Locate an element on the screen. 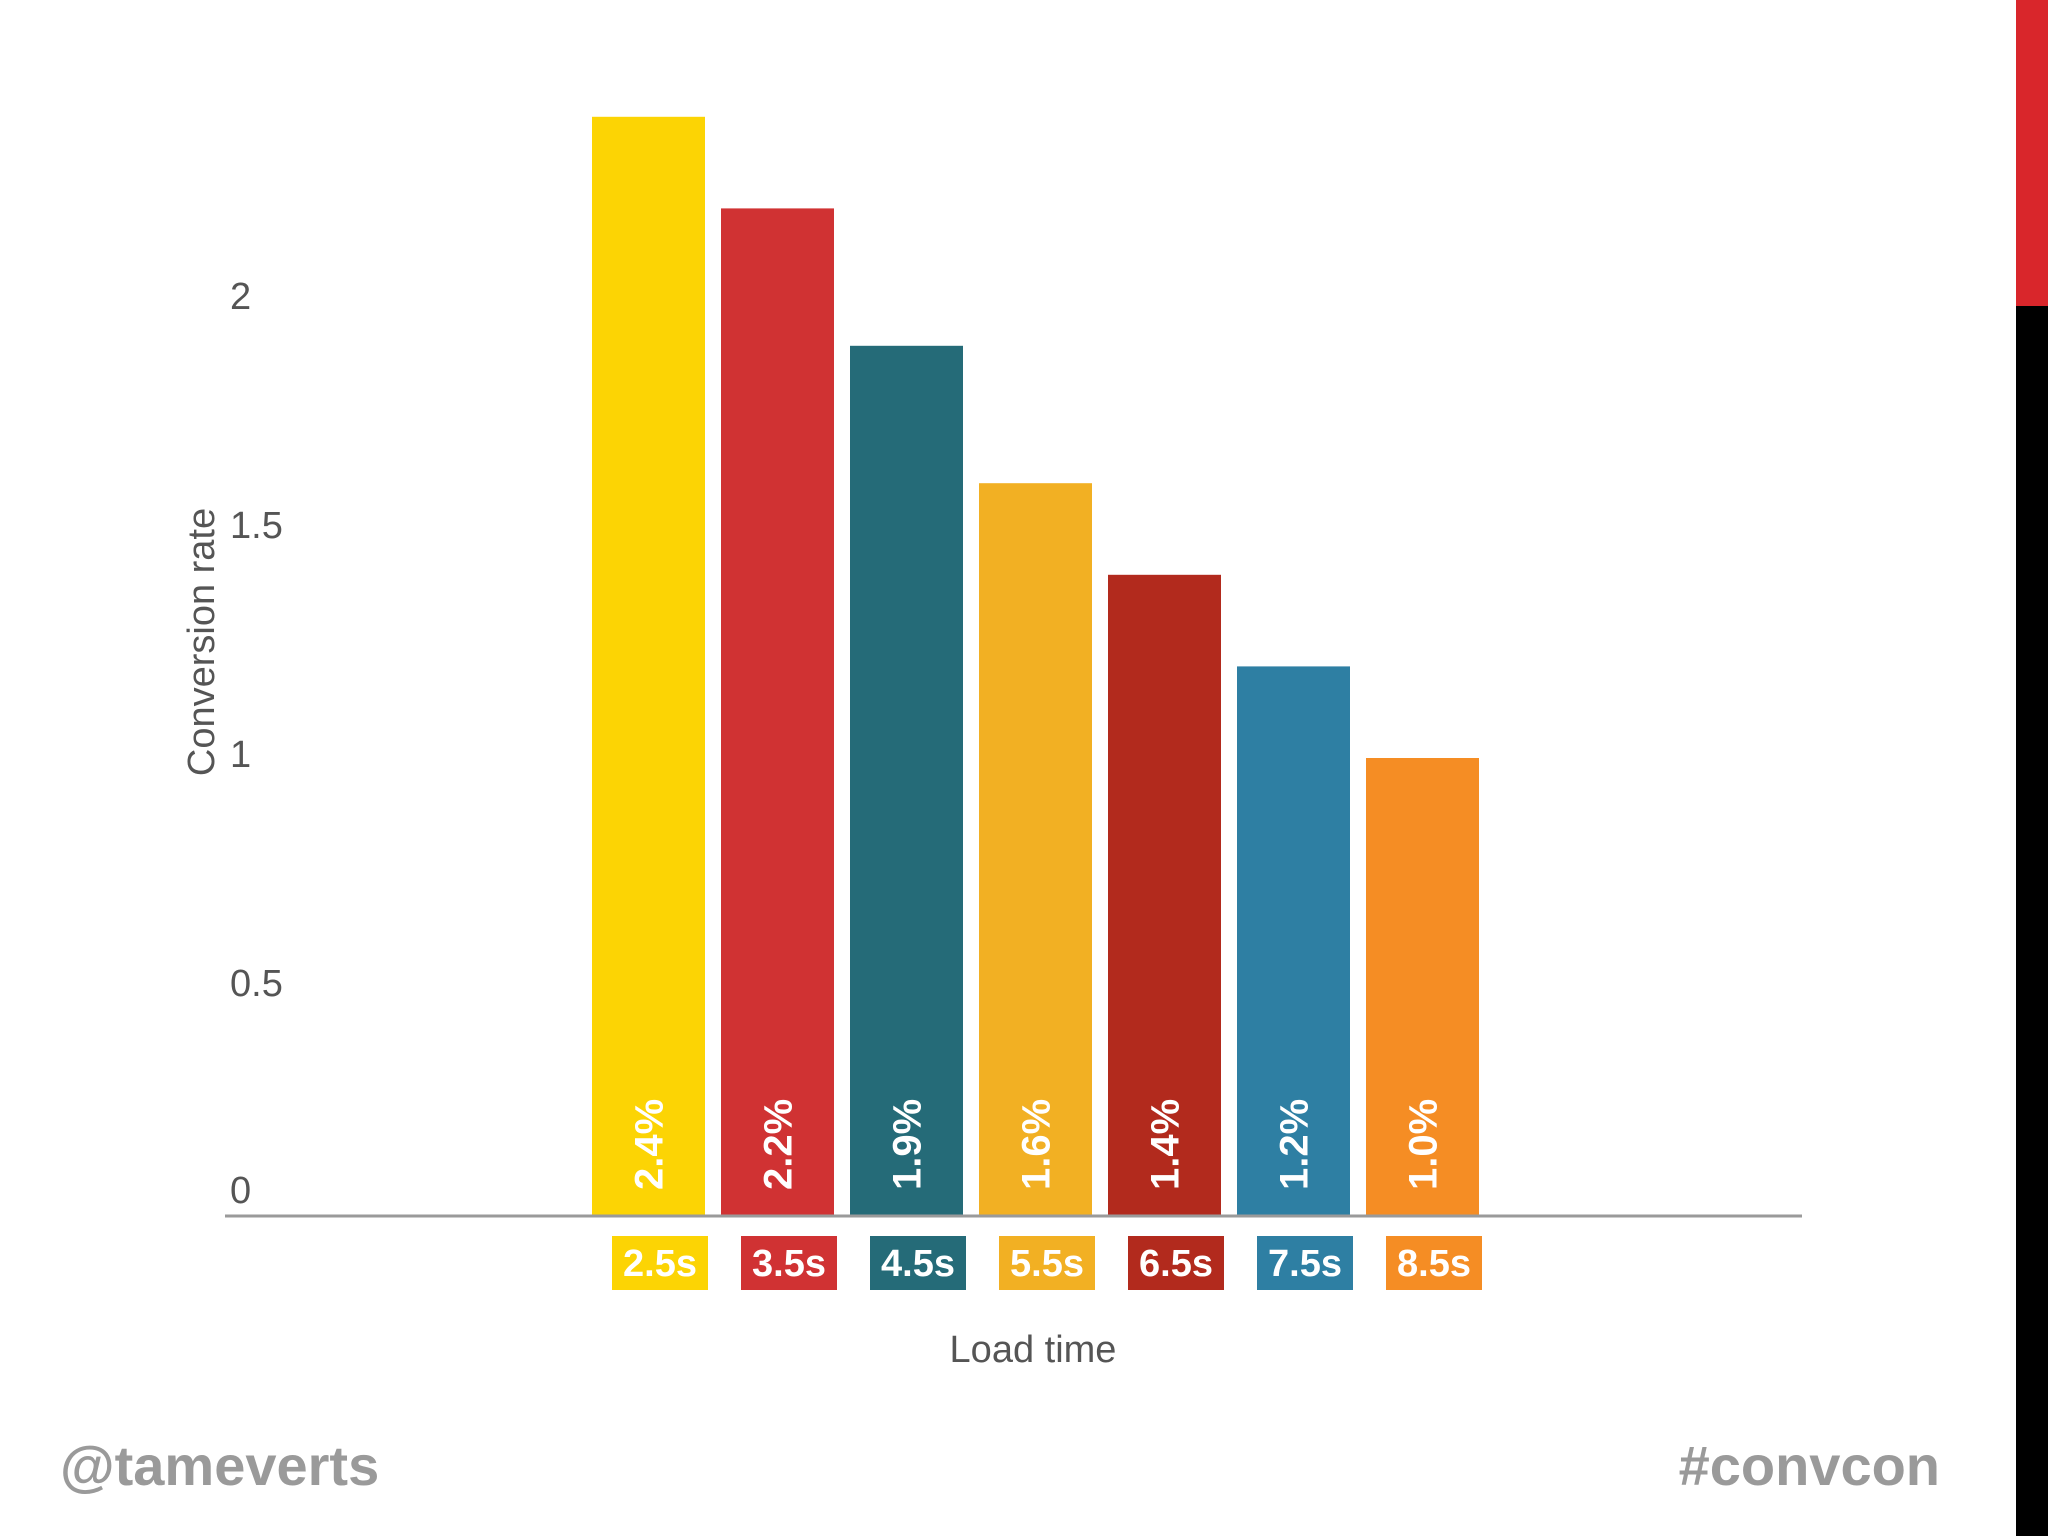 The image size is (2048, 1536). x-tick-label: 6.5s is located at coordinates (1176, 1264).